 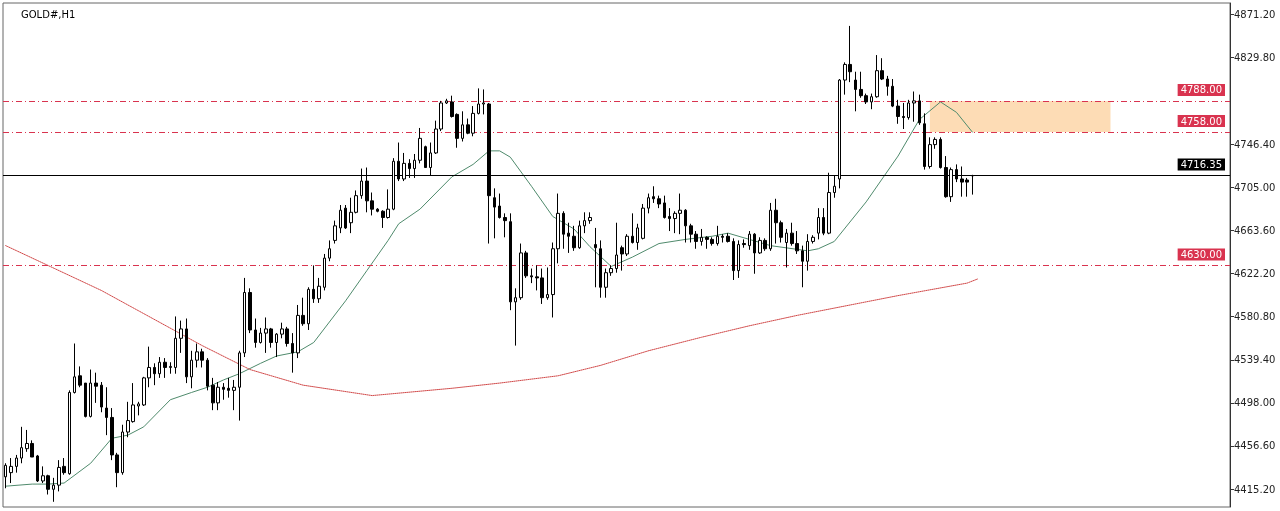 I want to click on y-tick-label: 4663.60, so click(x=1255, y=230).